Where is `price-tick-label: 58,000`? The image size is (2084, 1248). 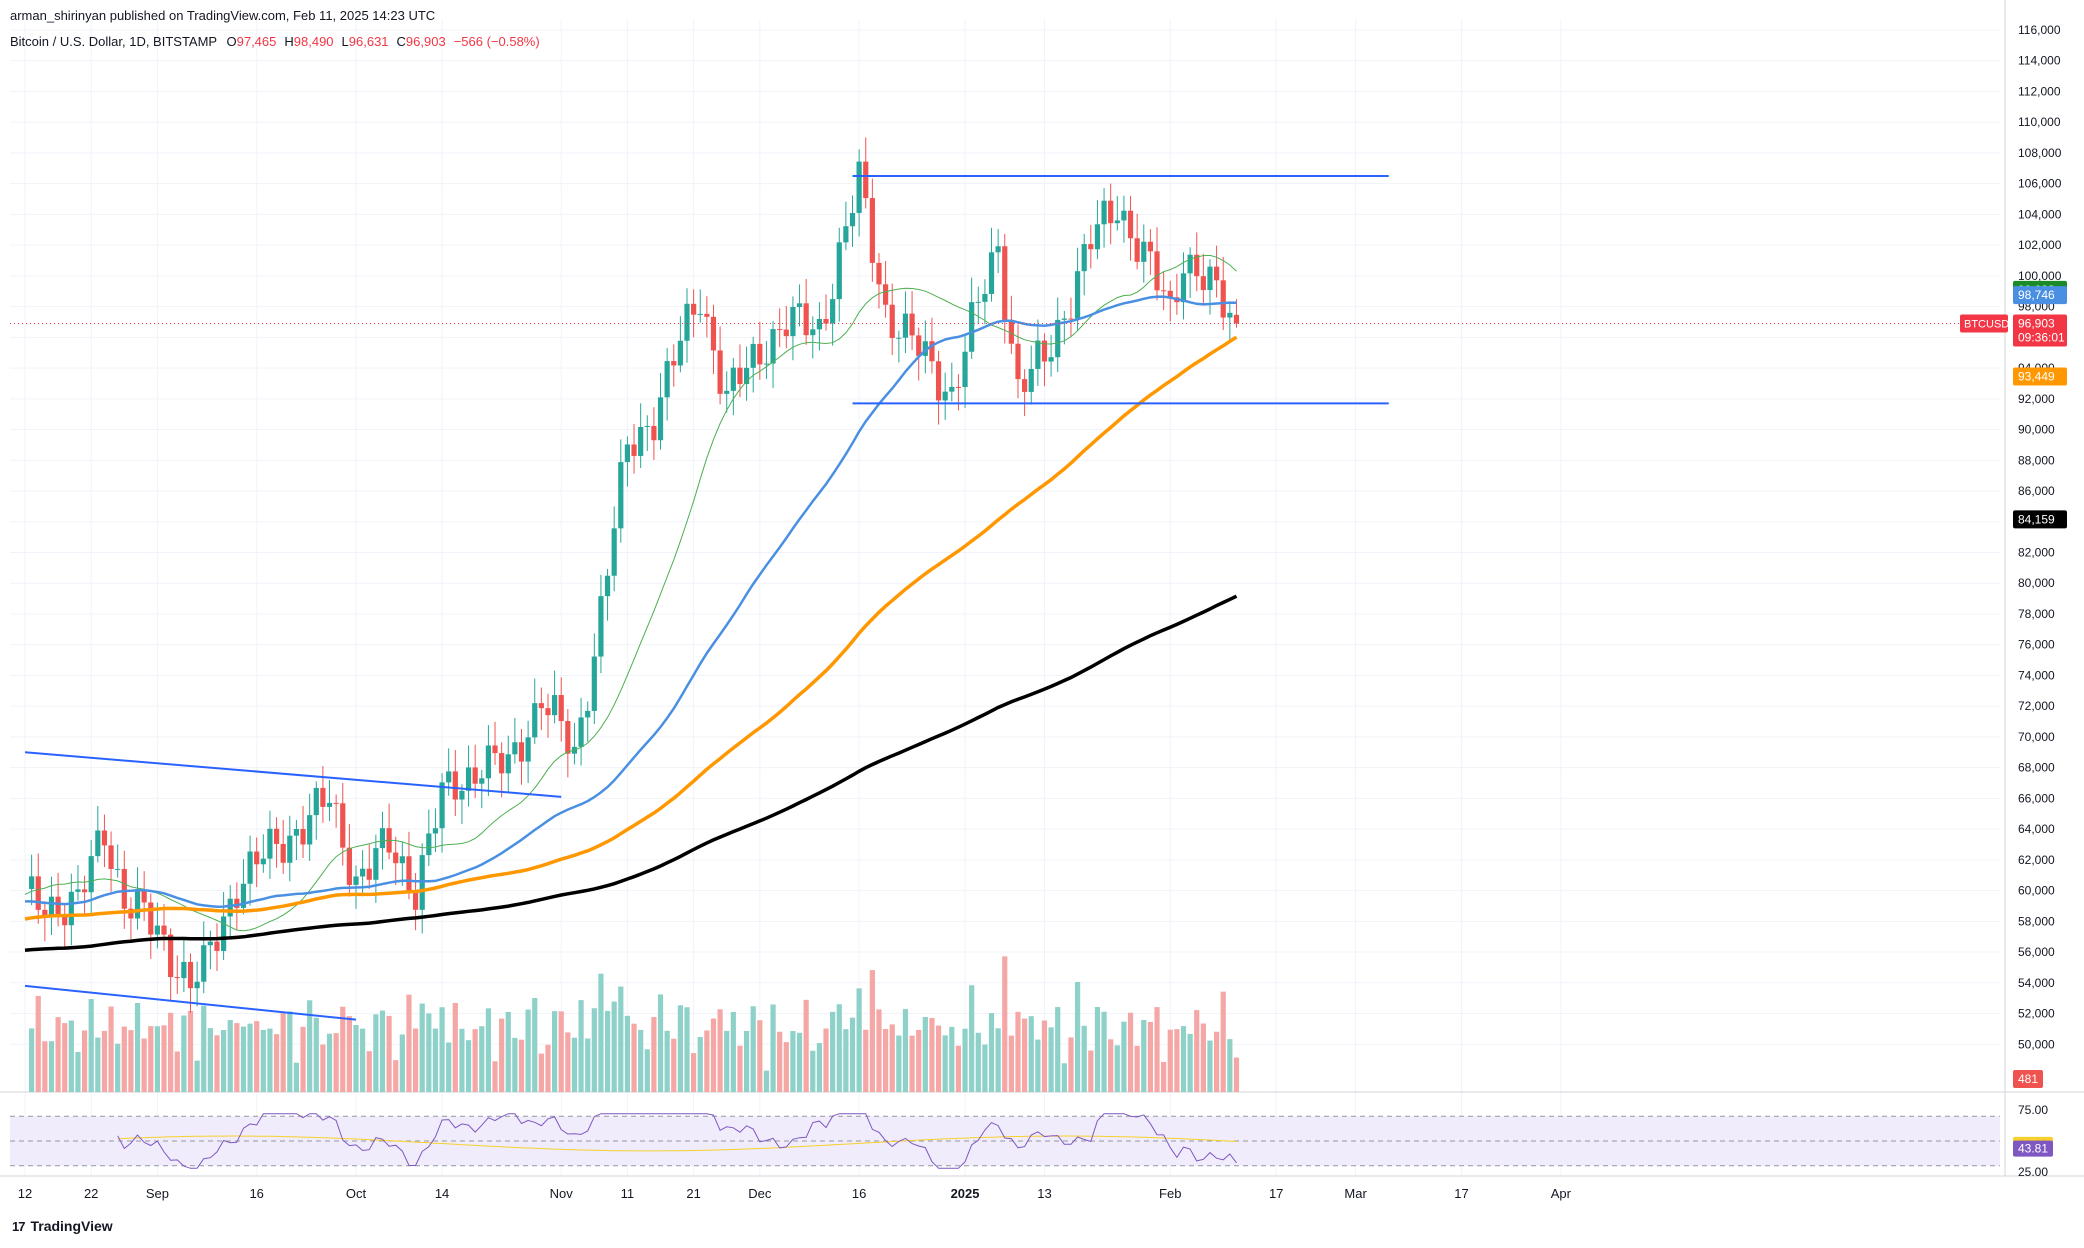
price-tick-label: 58,000 is located at coordinates (2036, 921).